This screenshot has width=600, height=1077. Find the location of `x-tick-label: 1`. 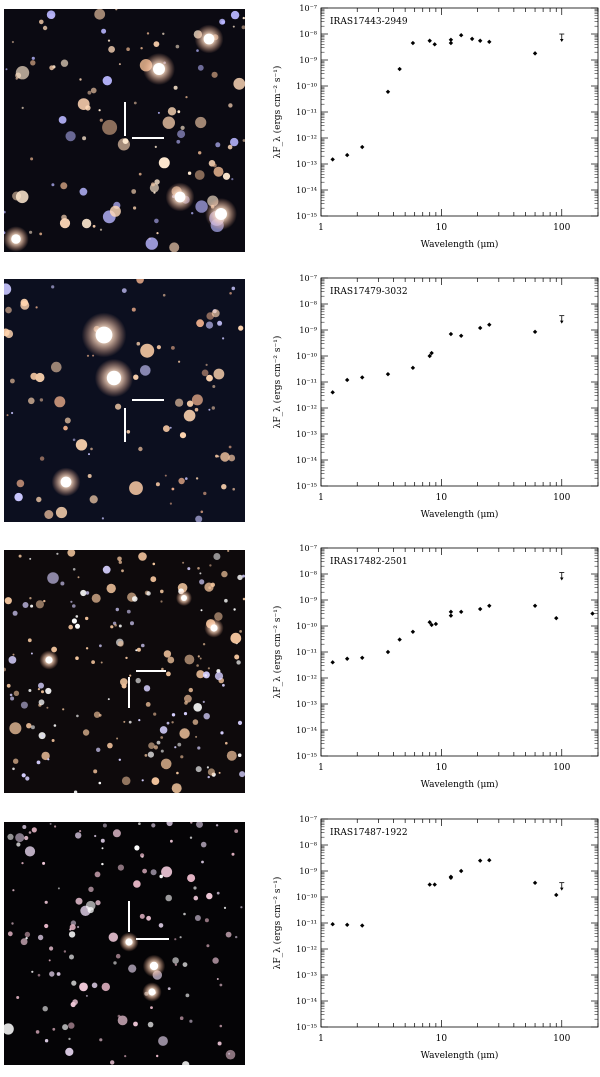

x-tick-label: 1 is located at coordinates (321, 1039).